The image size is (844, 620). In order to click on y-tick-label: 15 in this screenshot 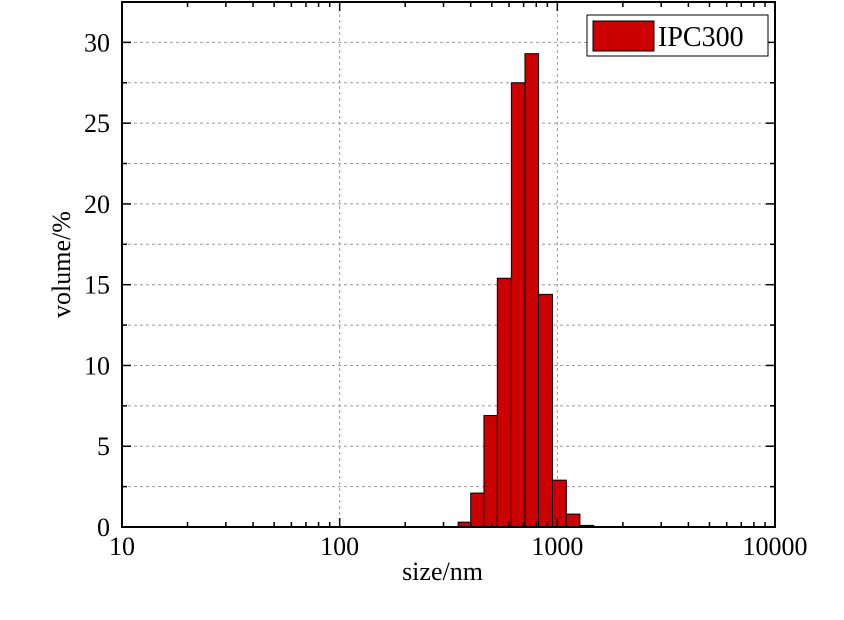, I will do `click(97, 285)`.